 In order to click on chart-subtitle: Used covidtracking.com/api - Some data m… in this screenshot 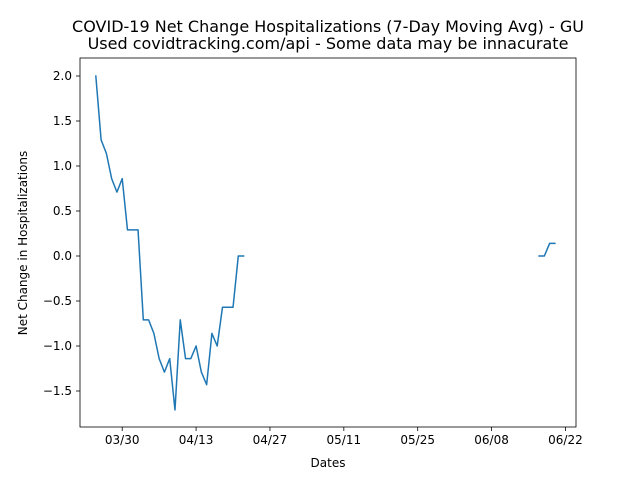, I will do `click(328, 43)`.